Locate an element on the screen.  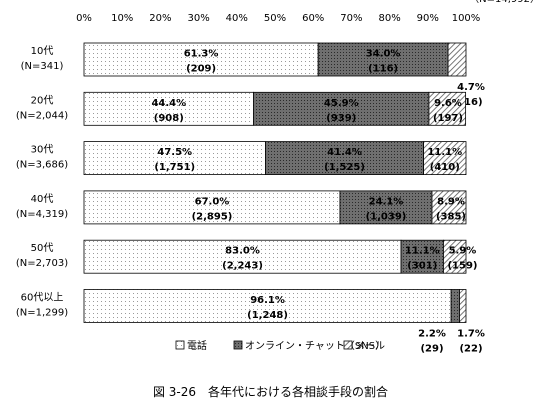
legend-label: メール is located at coordinates (370, 346).